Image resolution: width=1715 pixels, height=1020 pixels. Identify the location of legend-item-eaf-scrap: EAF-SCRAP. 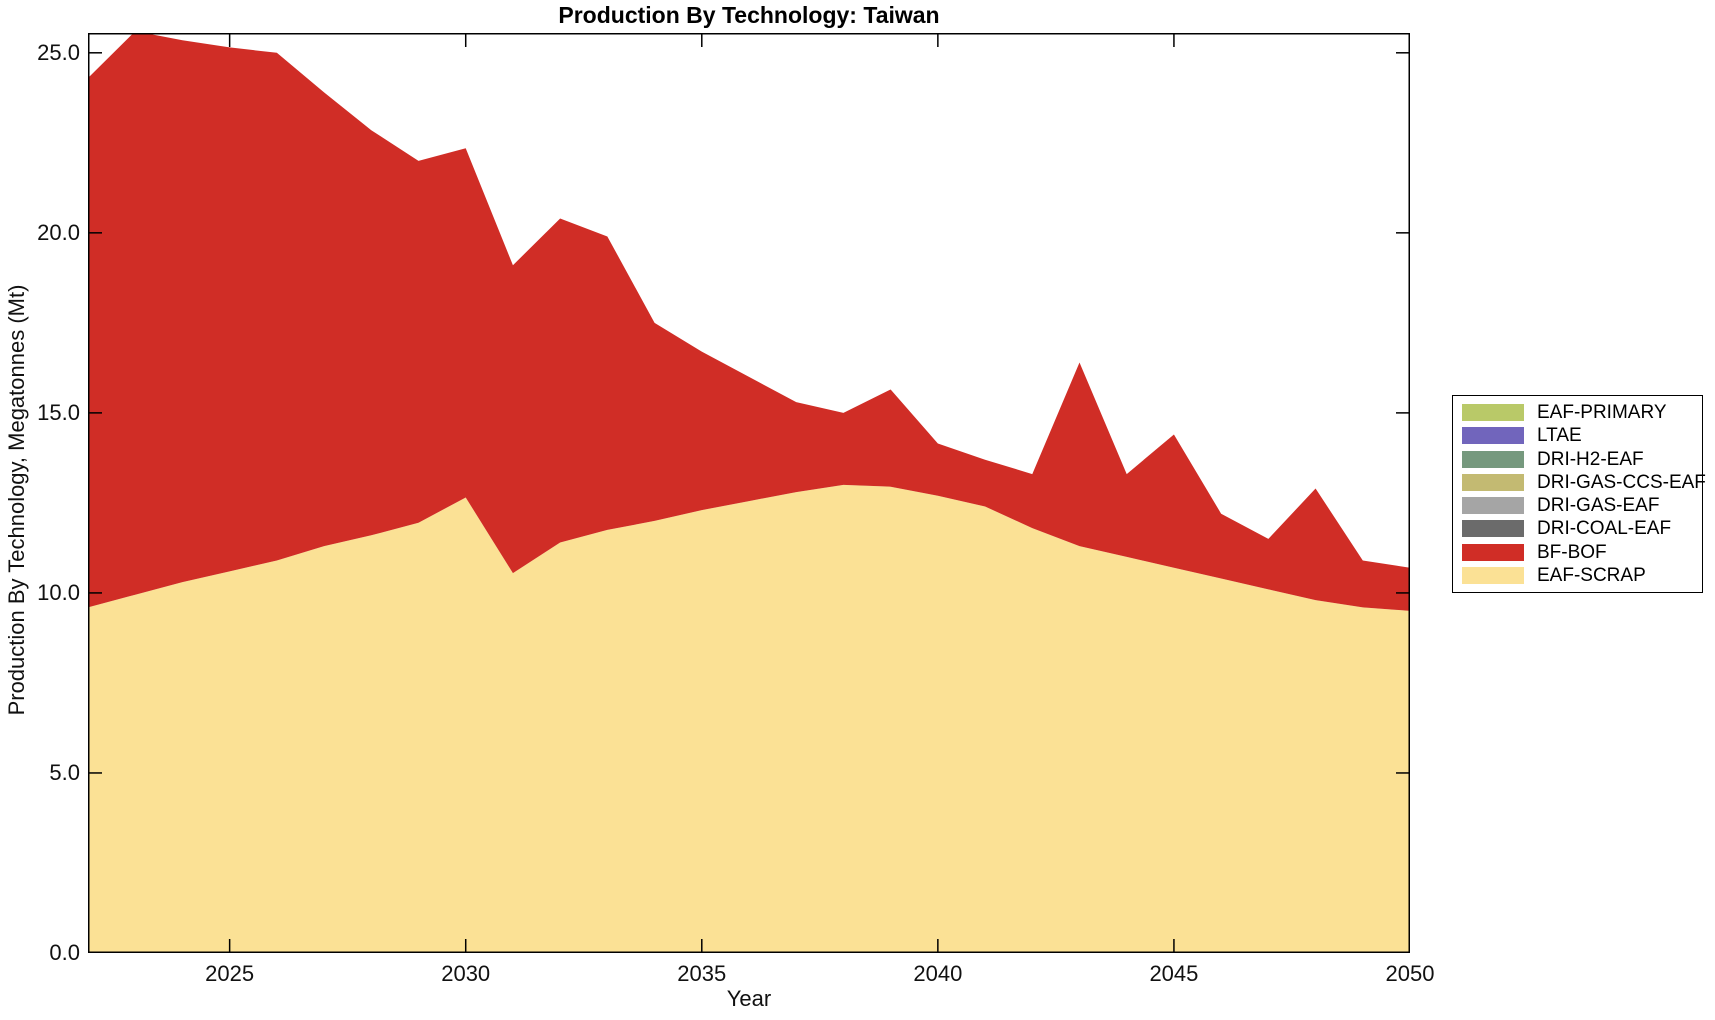
(1577, 575).